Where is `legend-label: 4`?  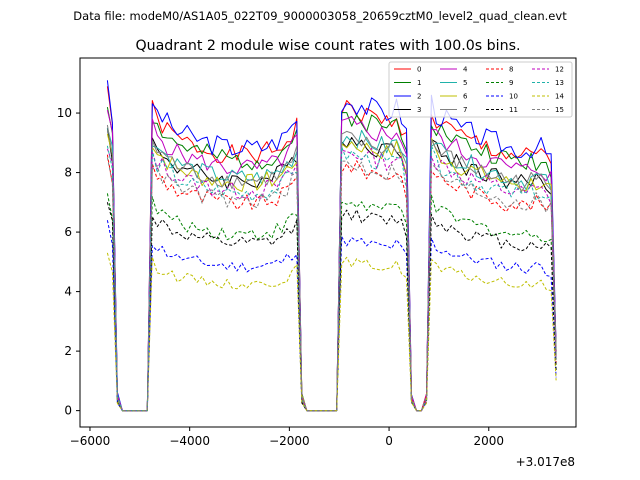
legend-label: 4 is located at coordinates (465, 70).